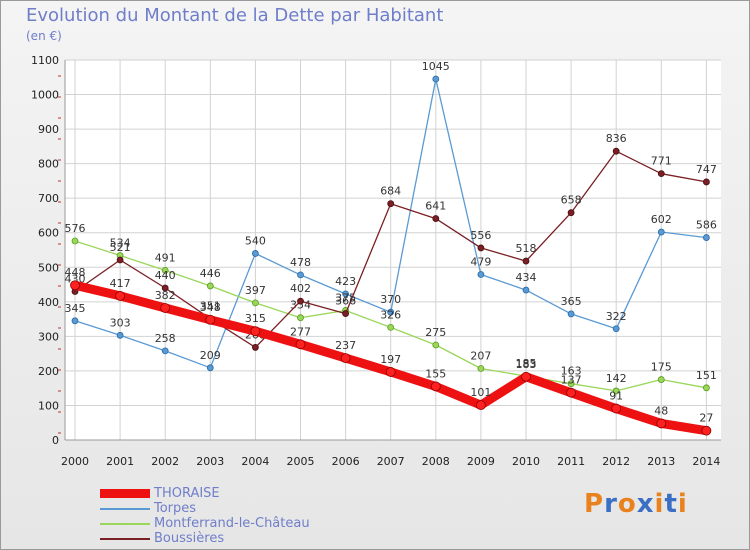 This screenshot has width=750, height=550. Describe the element at coordinates (255, 461) in the screenshot. I see `x-tick-label: 2004` at that location.